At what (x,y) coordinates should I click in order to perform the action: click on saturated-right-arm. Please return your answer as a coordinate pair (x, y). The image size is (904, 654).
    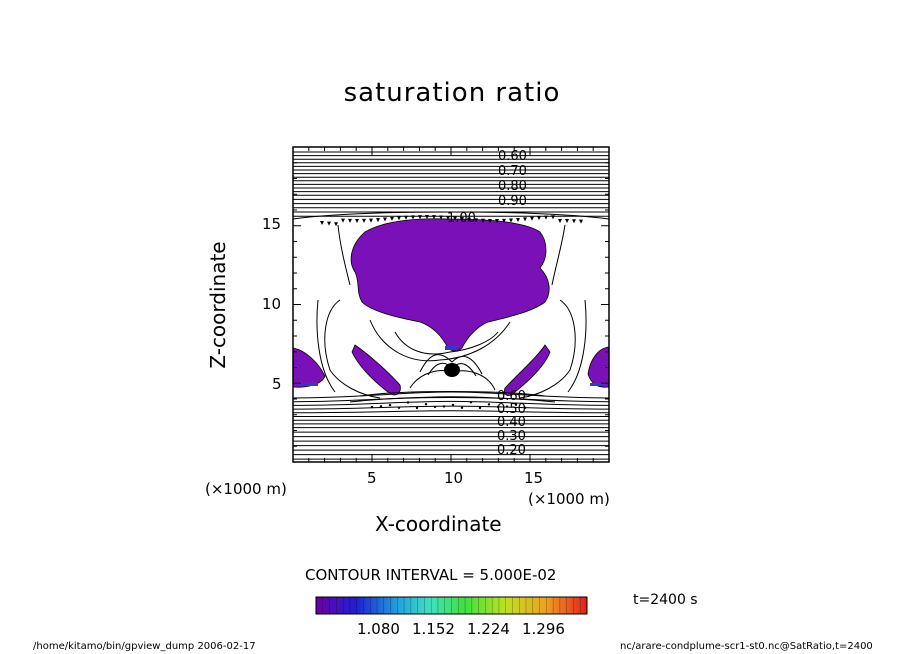
    Looking at the image, I should click on (527, 370).